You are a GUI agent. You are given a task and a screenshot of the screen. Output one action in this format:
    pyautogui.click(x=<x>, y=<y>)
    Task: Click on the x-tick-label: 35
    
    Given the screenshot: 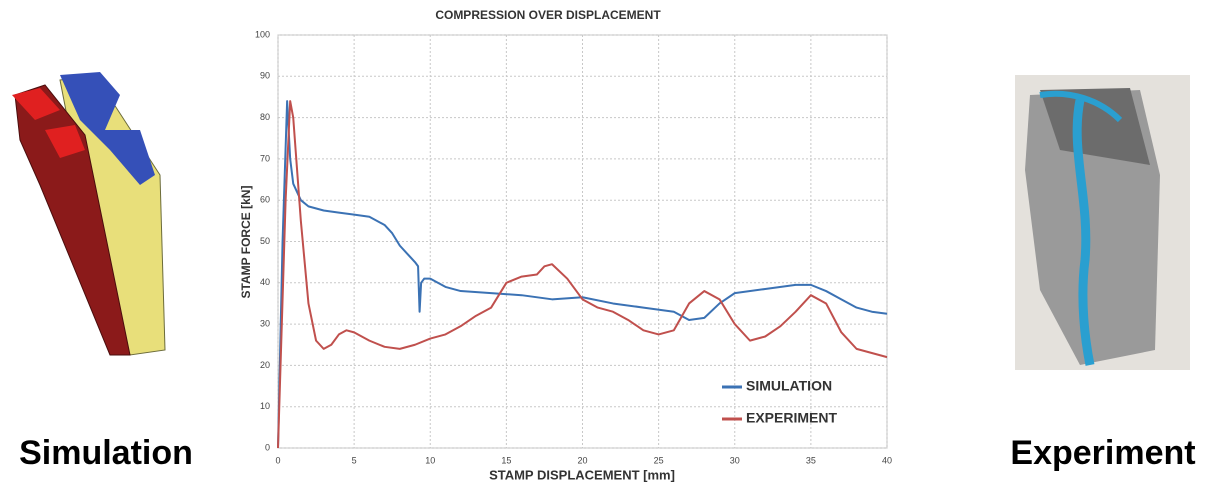 What is the action you would take?
    pyautogui.click(x=811, y=460)
    